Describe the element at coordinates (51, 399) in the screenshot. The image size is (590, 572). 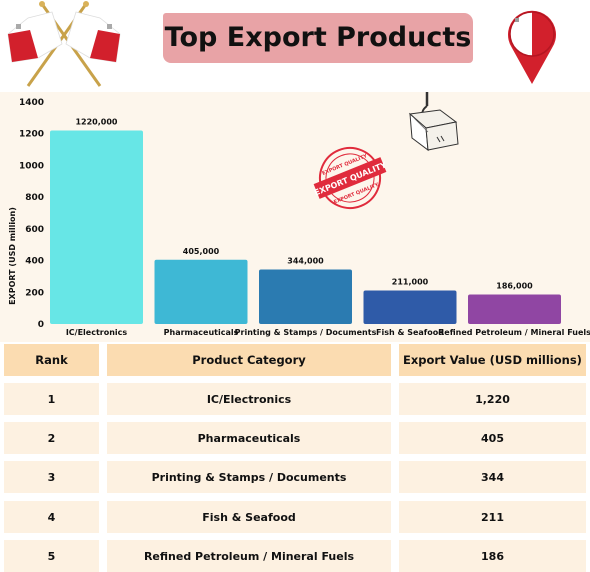
I see `table-cell: 1` at that location.